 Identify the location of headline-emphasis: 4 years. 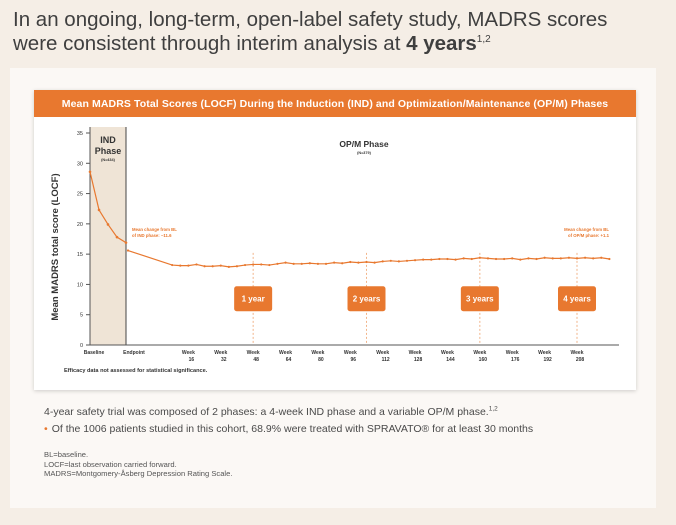
(441, 43).